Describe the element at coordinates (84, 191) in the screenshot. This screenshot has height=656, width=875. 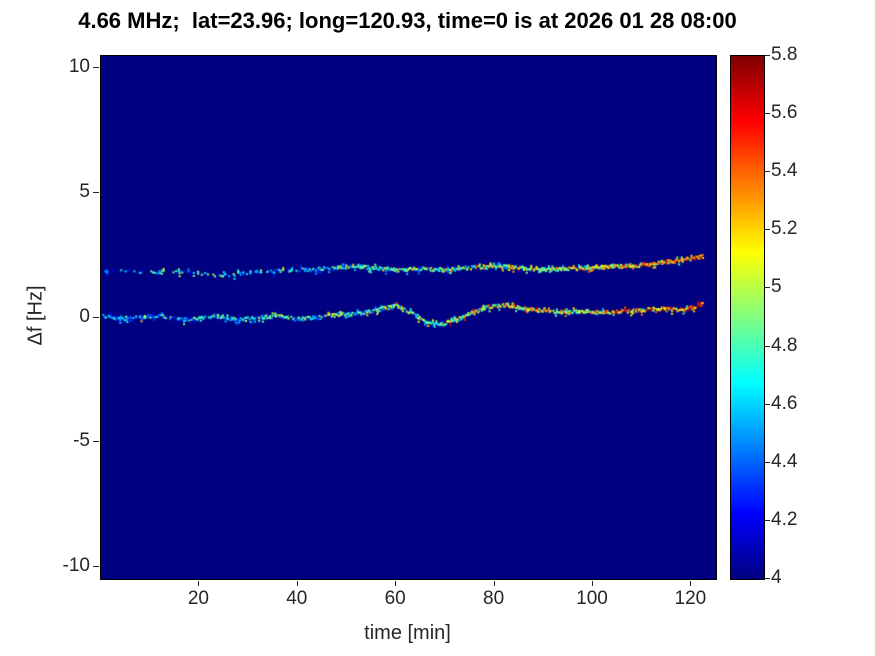
I see `y-tick-label: 5` at that location.